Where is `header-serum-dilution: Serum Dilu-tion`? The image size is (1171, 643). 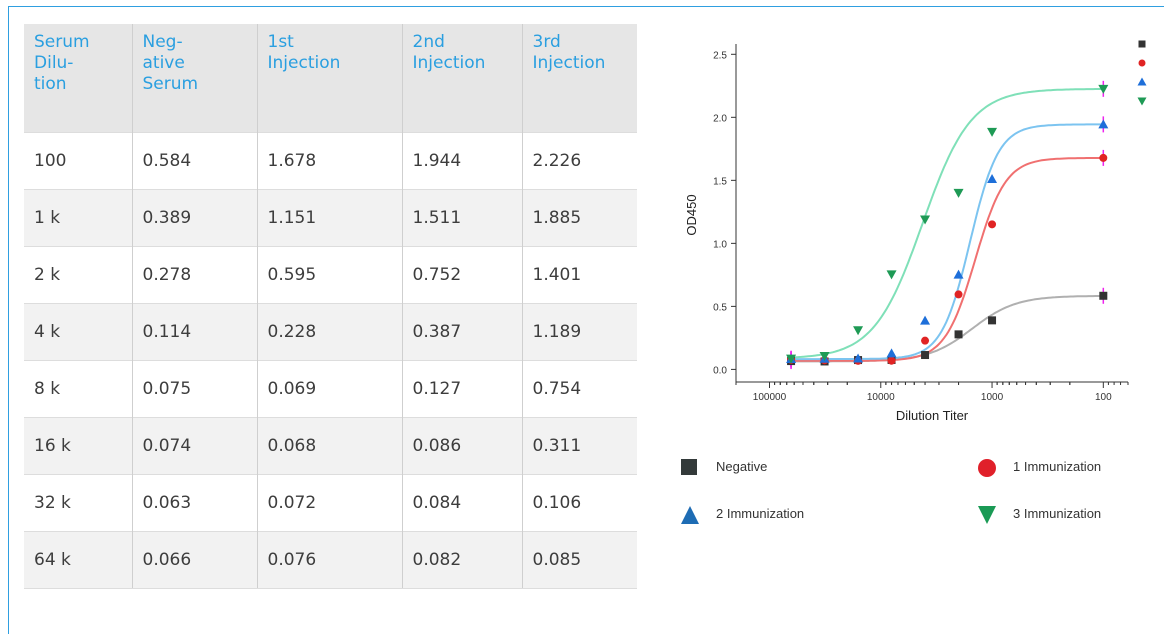
header-serum-dilution: Serum Dilu-tion is located at coordinates (78, 78).